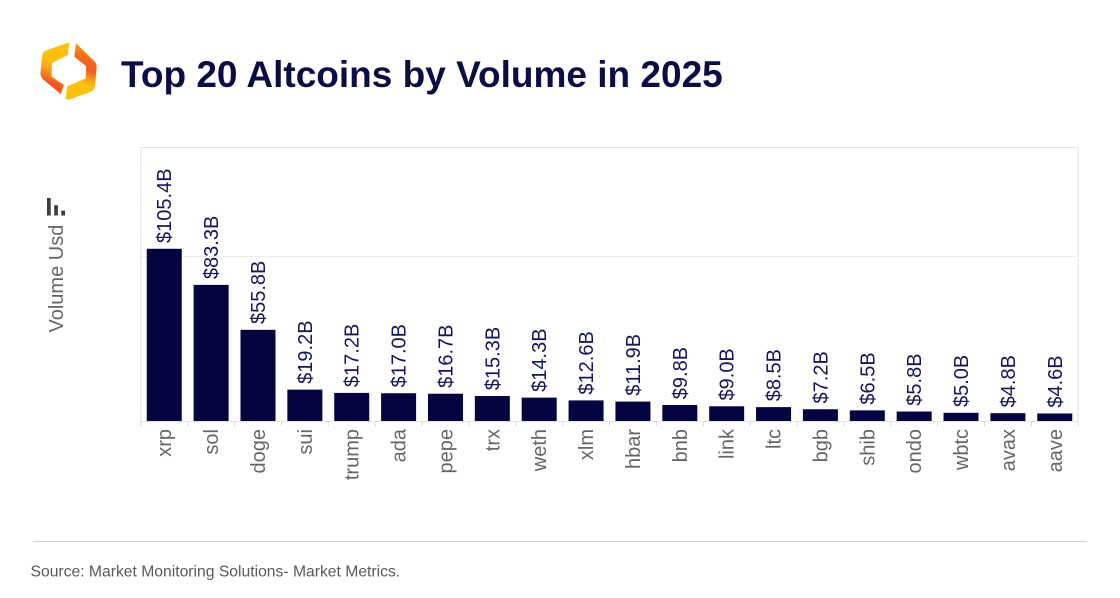 The width and height of the screenshot is (1120, 598). Describe the element at coordinates (681, 445) in the screenshot. I see `svg-text: bnb` at that location.